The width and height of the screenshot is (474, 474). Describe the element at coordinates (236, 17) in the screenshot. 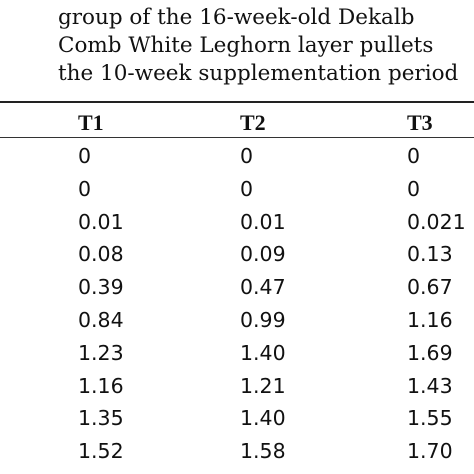

I see `caption-line-1: group of the 16-week-old Dekalb` at that location.